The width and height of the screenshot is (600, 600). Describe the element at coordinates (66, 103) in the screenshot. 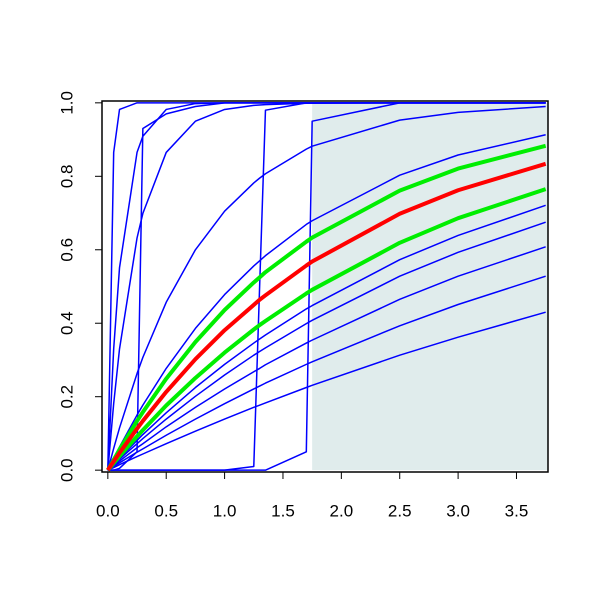

I see `y-tick-label: 1.0` at that location.